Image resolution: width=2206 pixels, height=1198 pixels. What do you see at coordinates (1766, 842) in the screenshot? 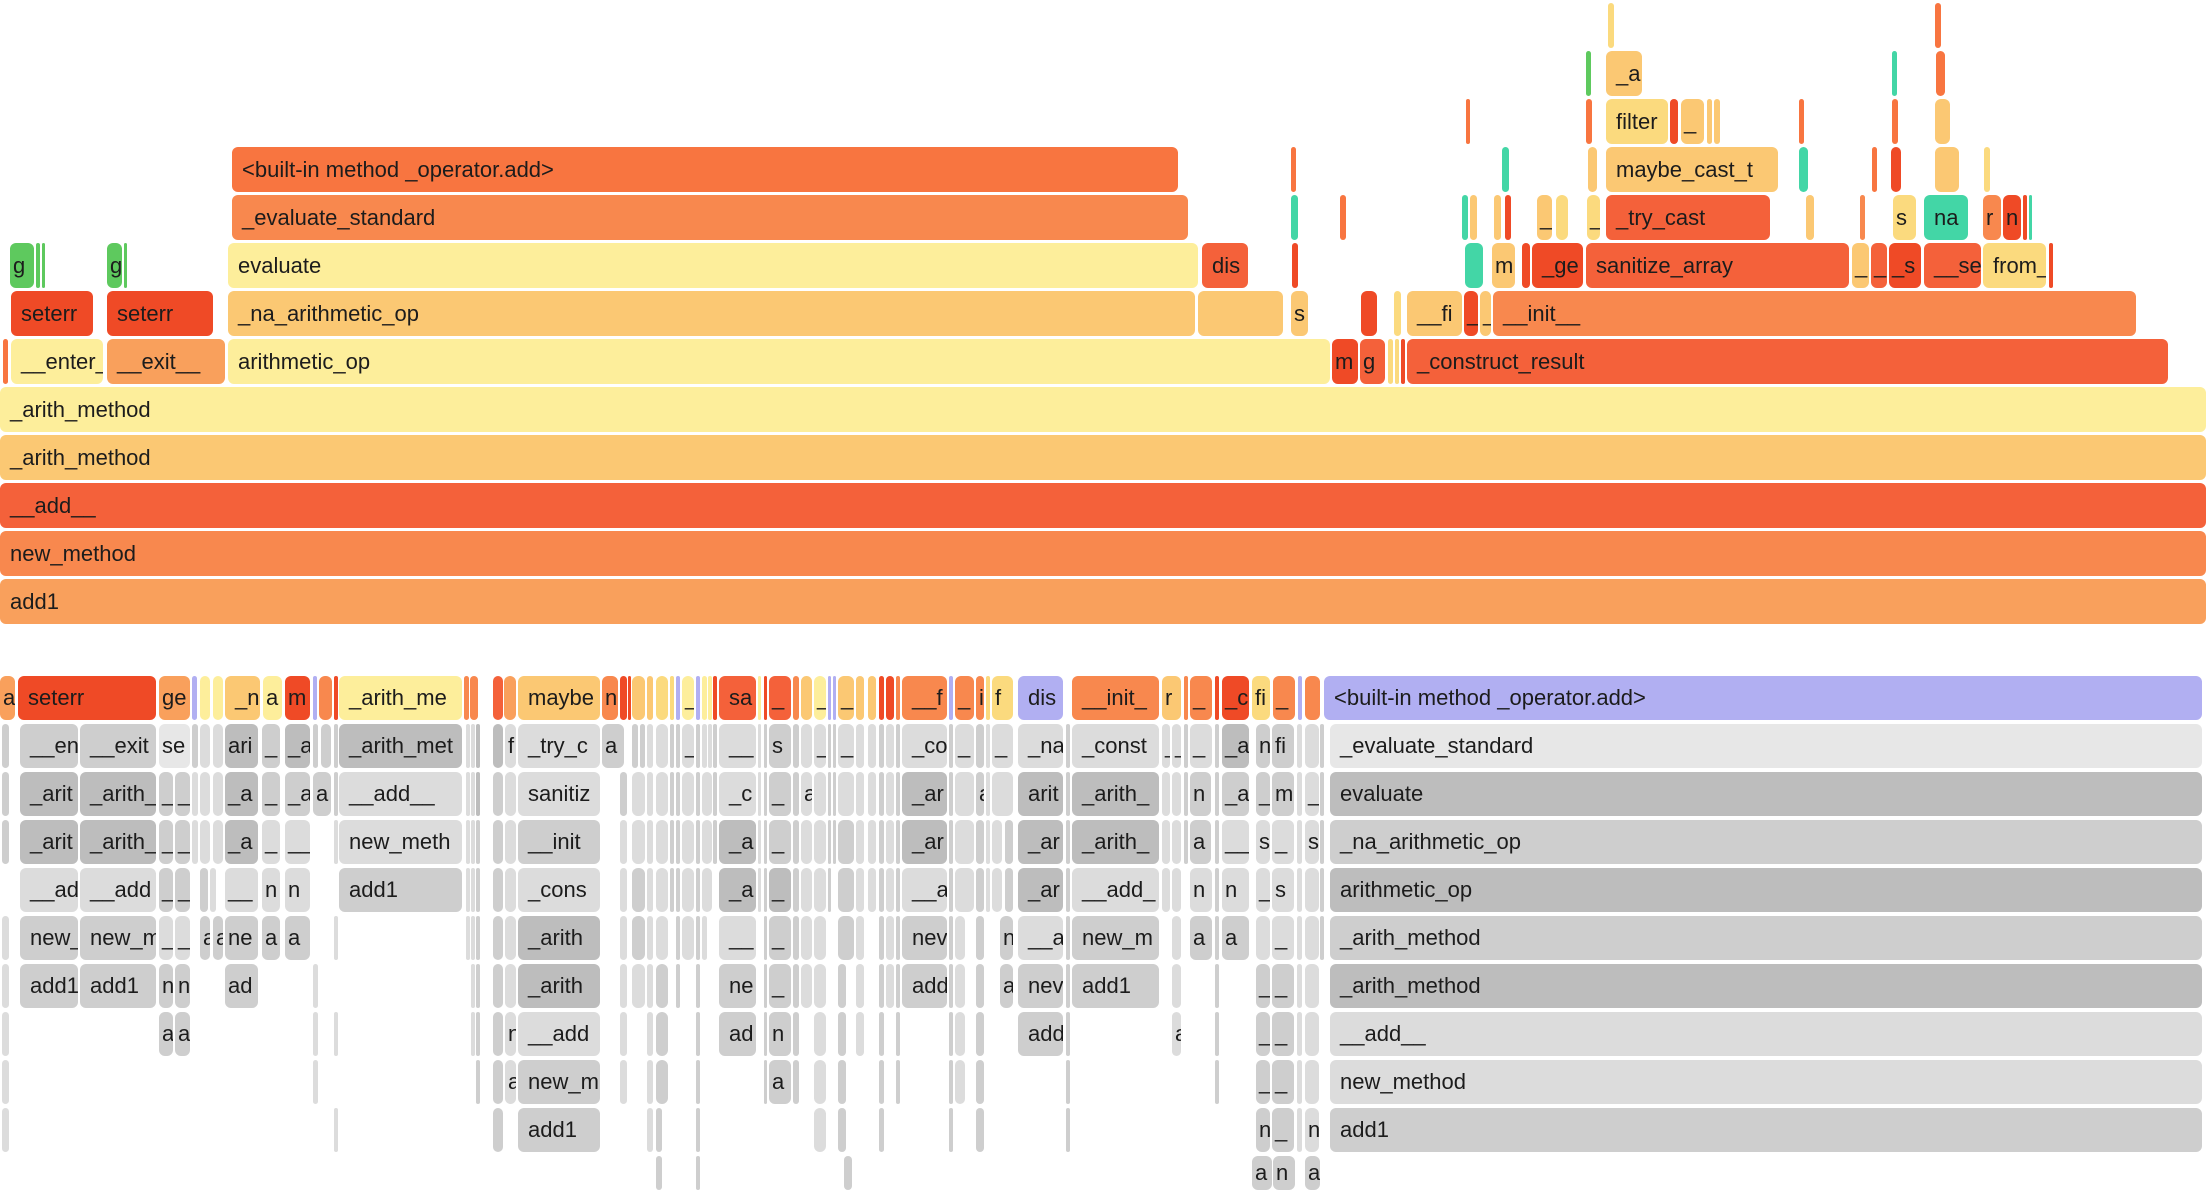
I see `flame-frame-_na_arithmetic_op: _na_arithmetic_op` at bounding box center [1766, 842].